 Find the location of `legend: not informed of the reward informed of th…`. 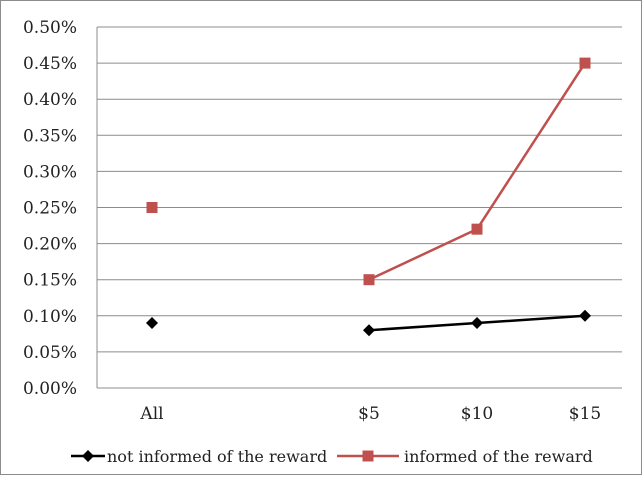

legend: not informed of the reward informed of th… is located at coordinates (332, 456).